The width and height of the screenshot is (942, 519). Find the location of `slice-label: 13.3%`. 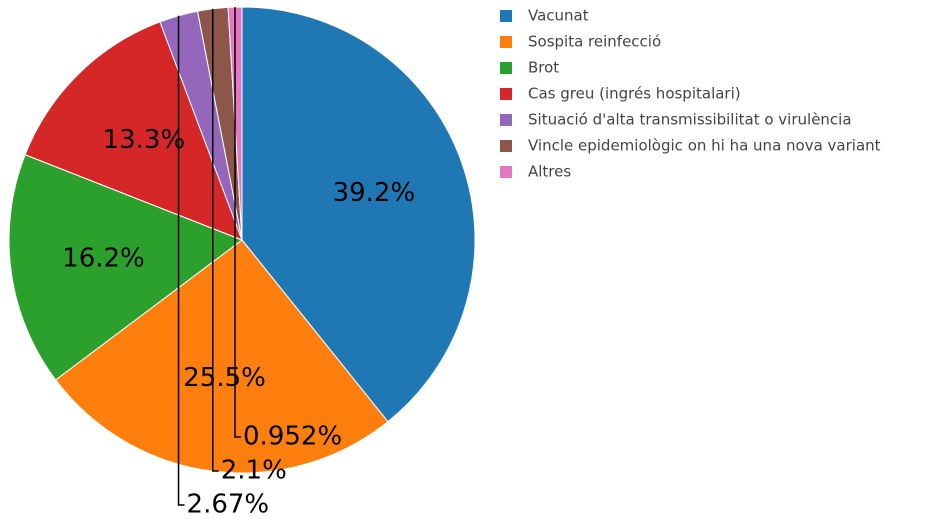

slice-label: 13.3% is located at coordinates (144, 140).